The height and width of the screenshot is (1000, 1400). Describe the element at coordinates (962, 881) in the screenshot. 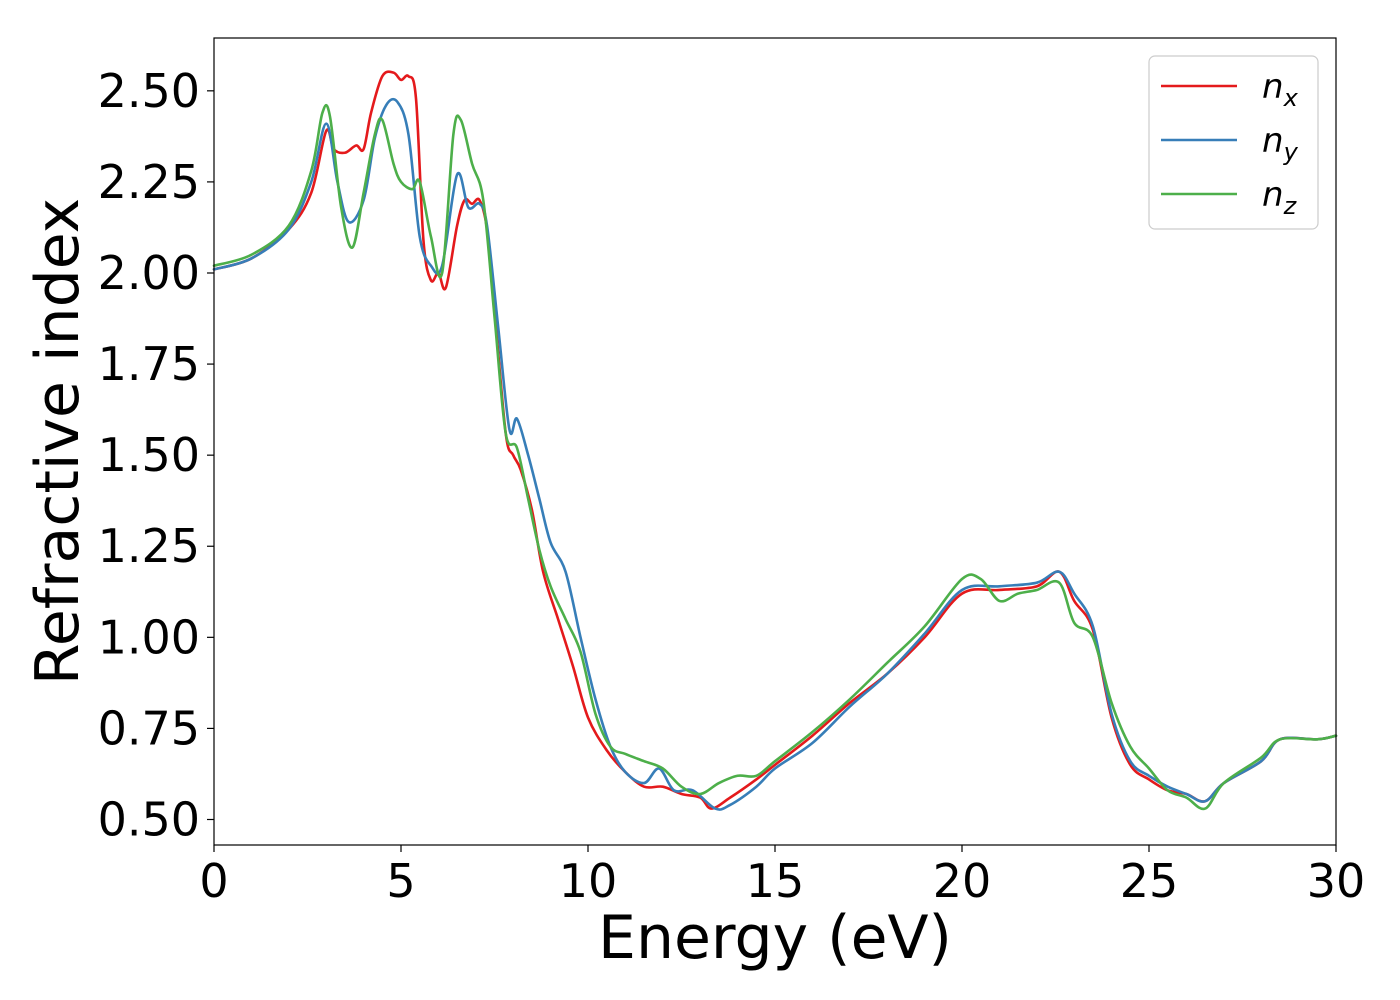

I see `x-tick-label: 20` at that location.